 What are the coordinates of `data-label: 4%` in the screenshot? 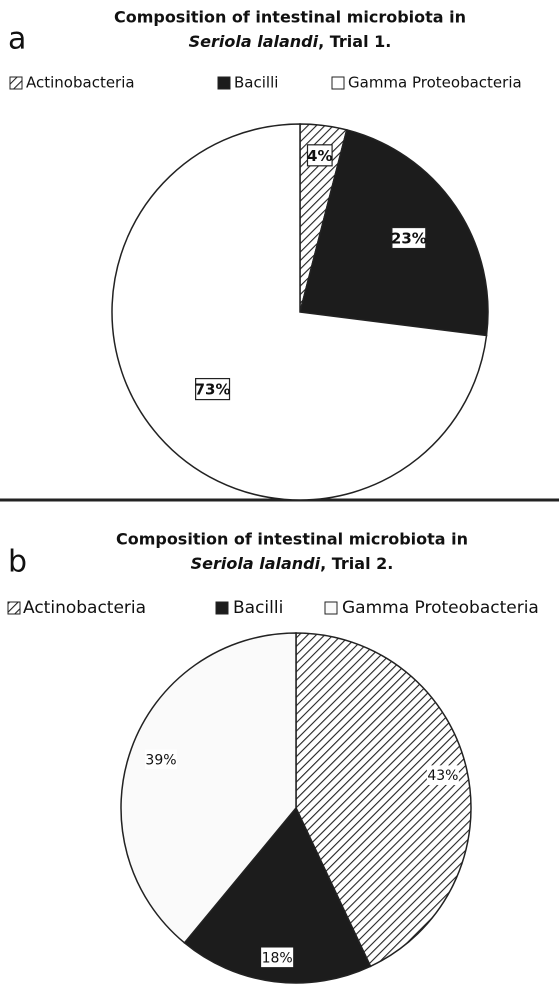 It's located at (319, 156).